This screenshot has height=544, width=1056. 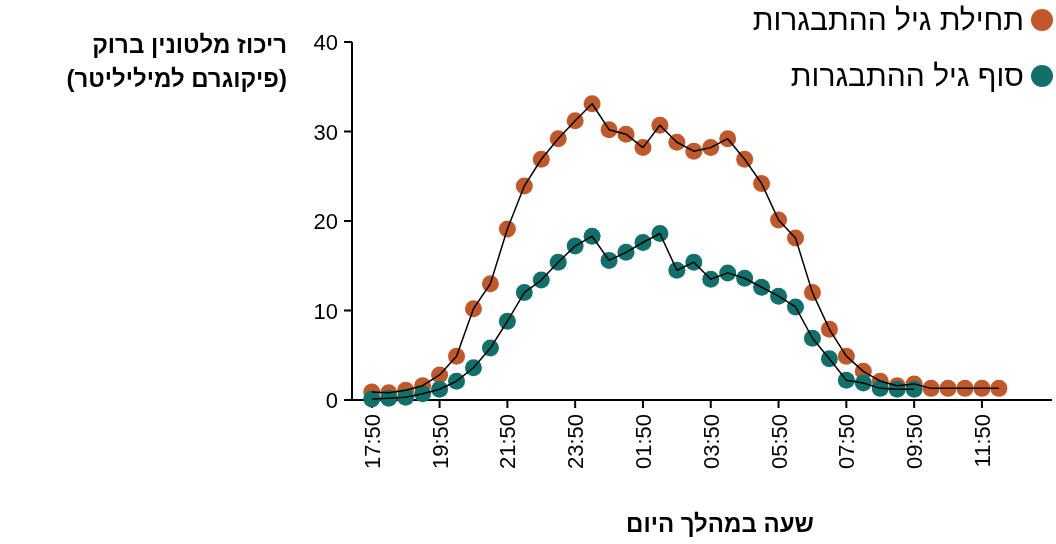 What do you see at coordinates (440, 442) in the screenshot?
I see `x-tick-label: 19:50` at bounding box center [440, 442].